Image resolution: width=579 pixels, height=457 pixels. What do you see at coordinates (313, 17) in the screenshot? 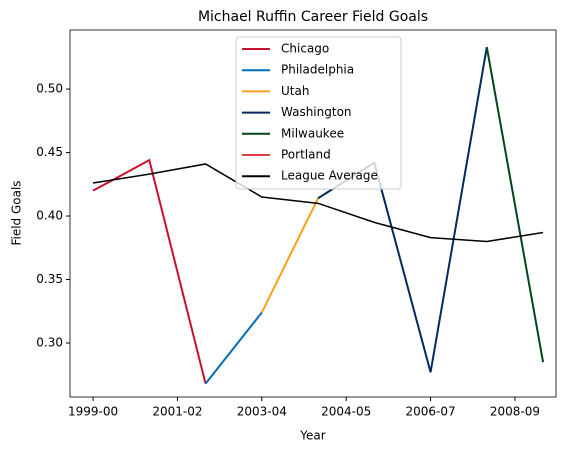
I see `chart-title: Michael Ruffin Career Field Goals` at bounding box center [313, 17].